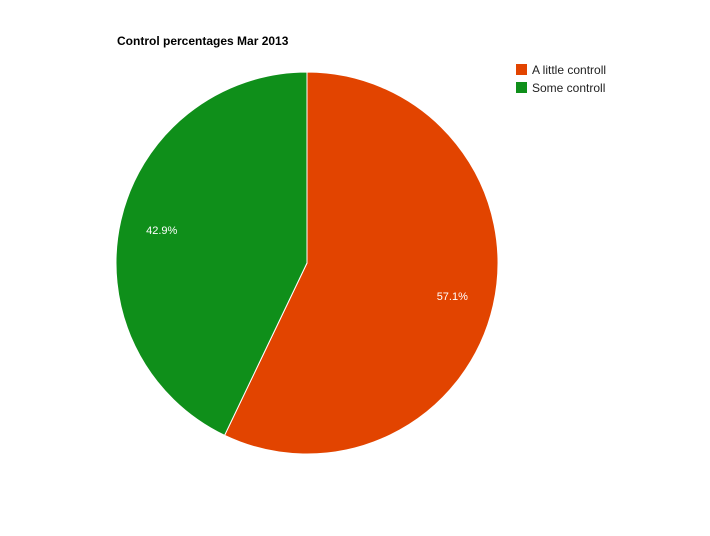  I want to click on slice-label-some-controll: 42.9%, so click(161, 231).